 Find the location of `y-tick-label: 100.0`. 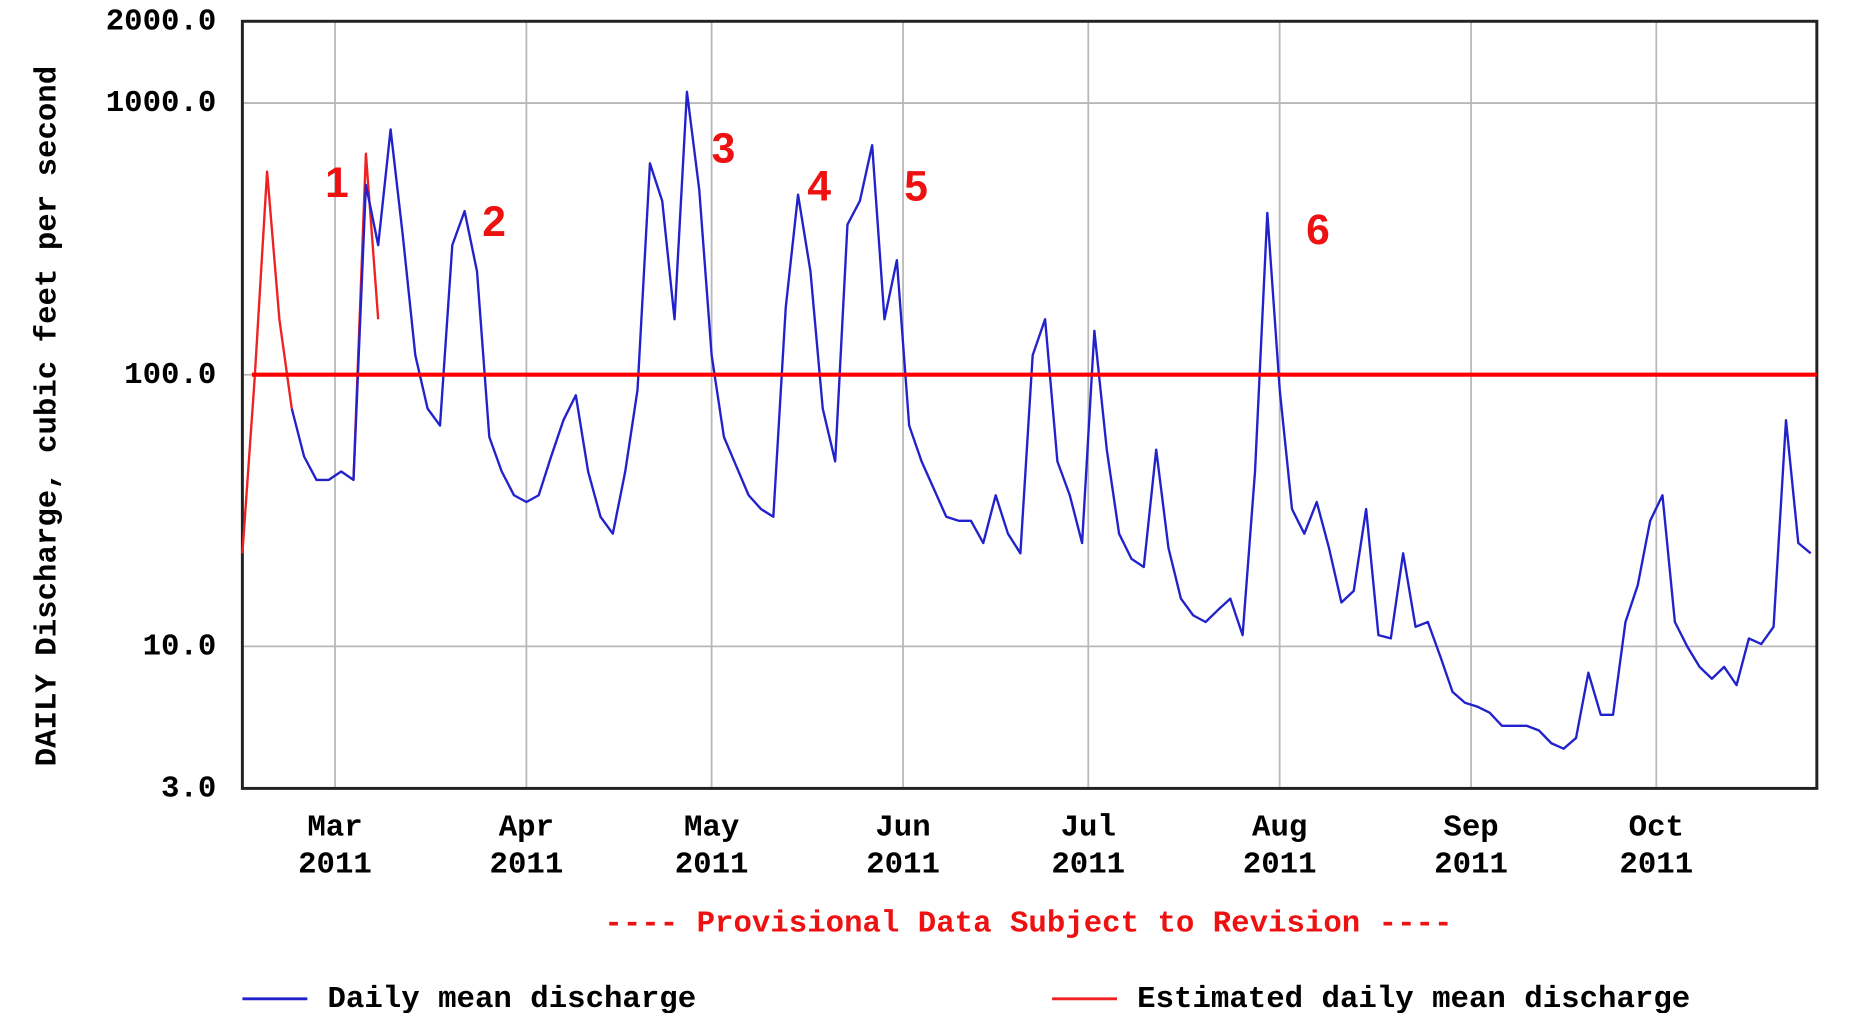

y-tick-label: 100.0 is located at coordinates (170, 375).